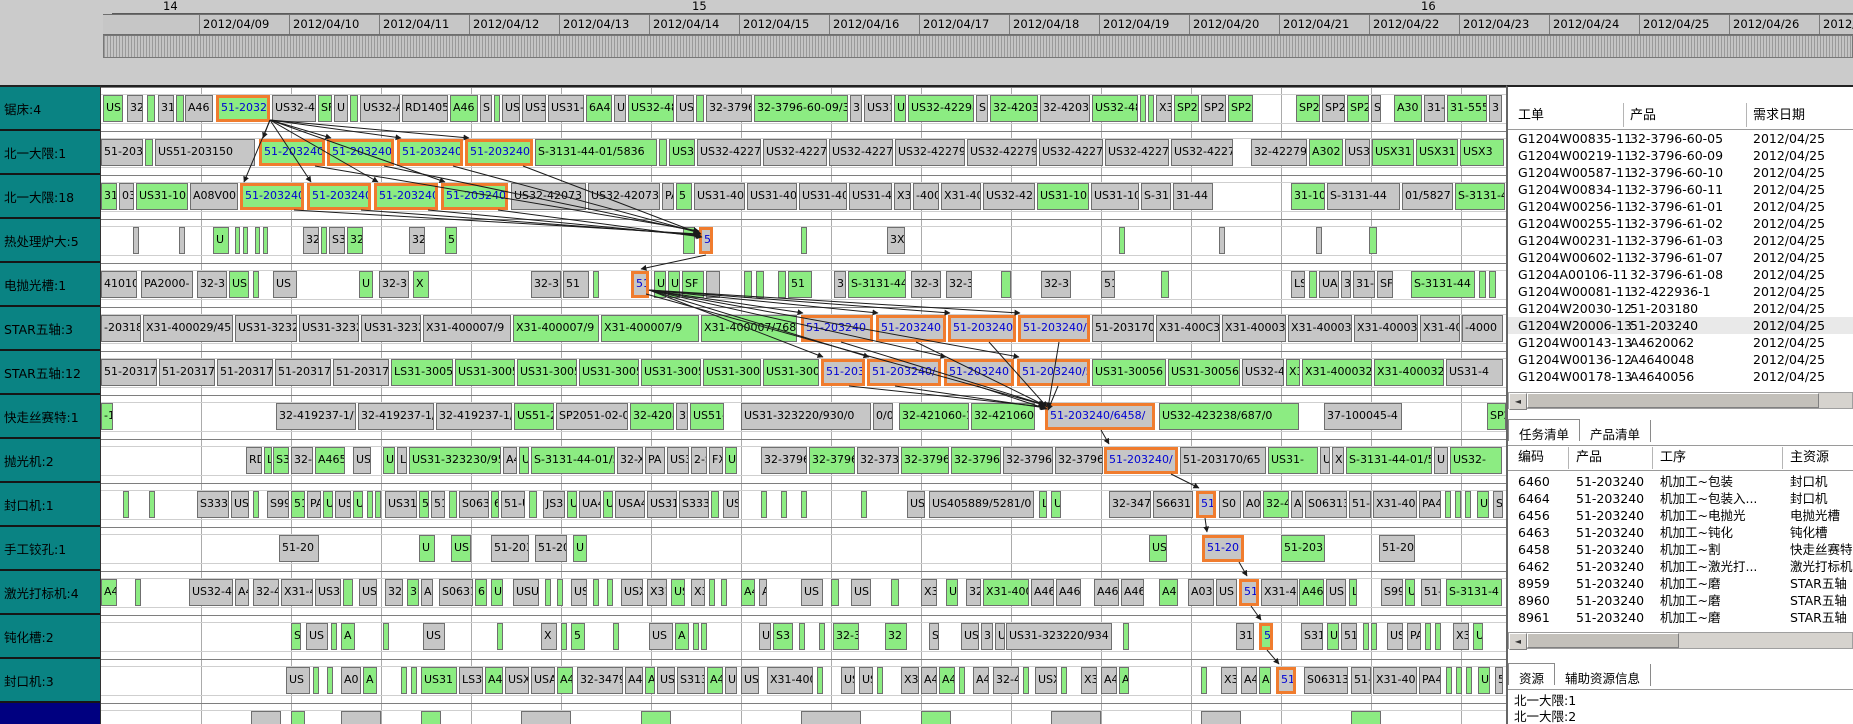  Describe the element at coordinates (297, 592) in the screenshot. I see `gantt-bar: X31-4` at that location.